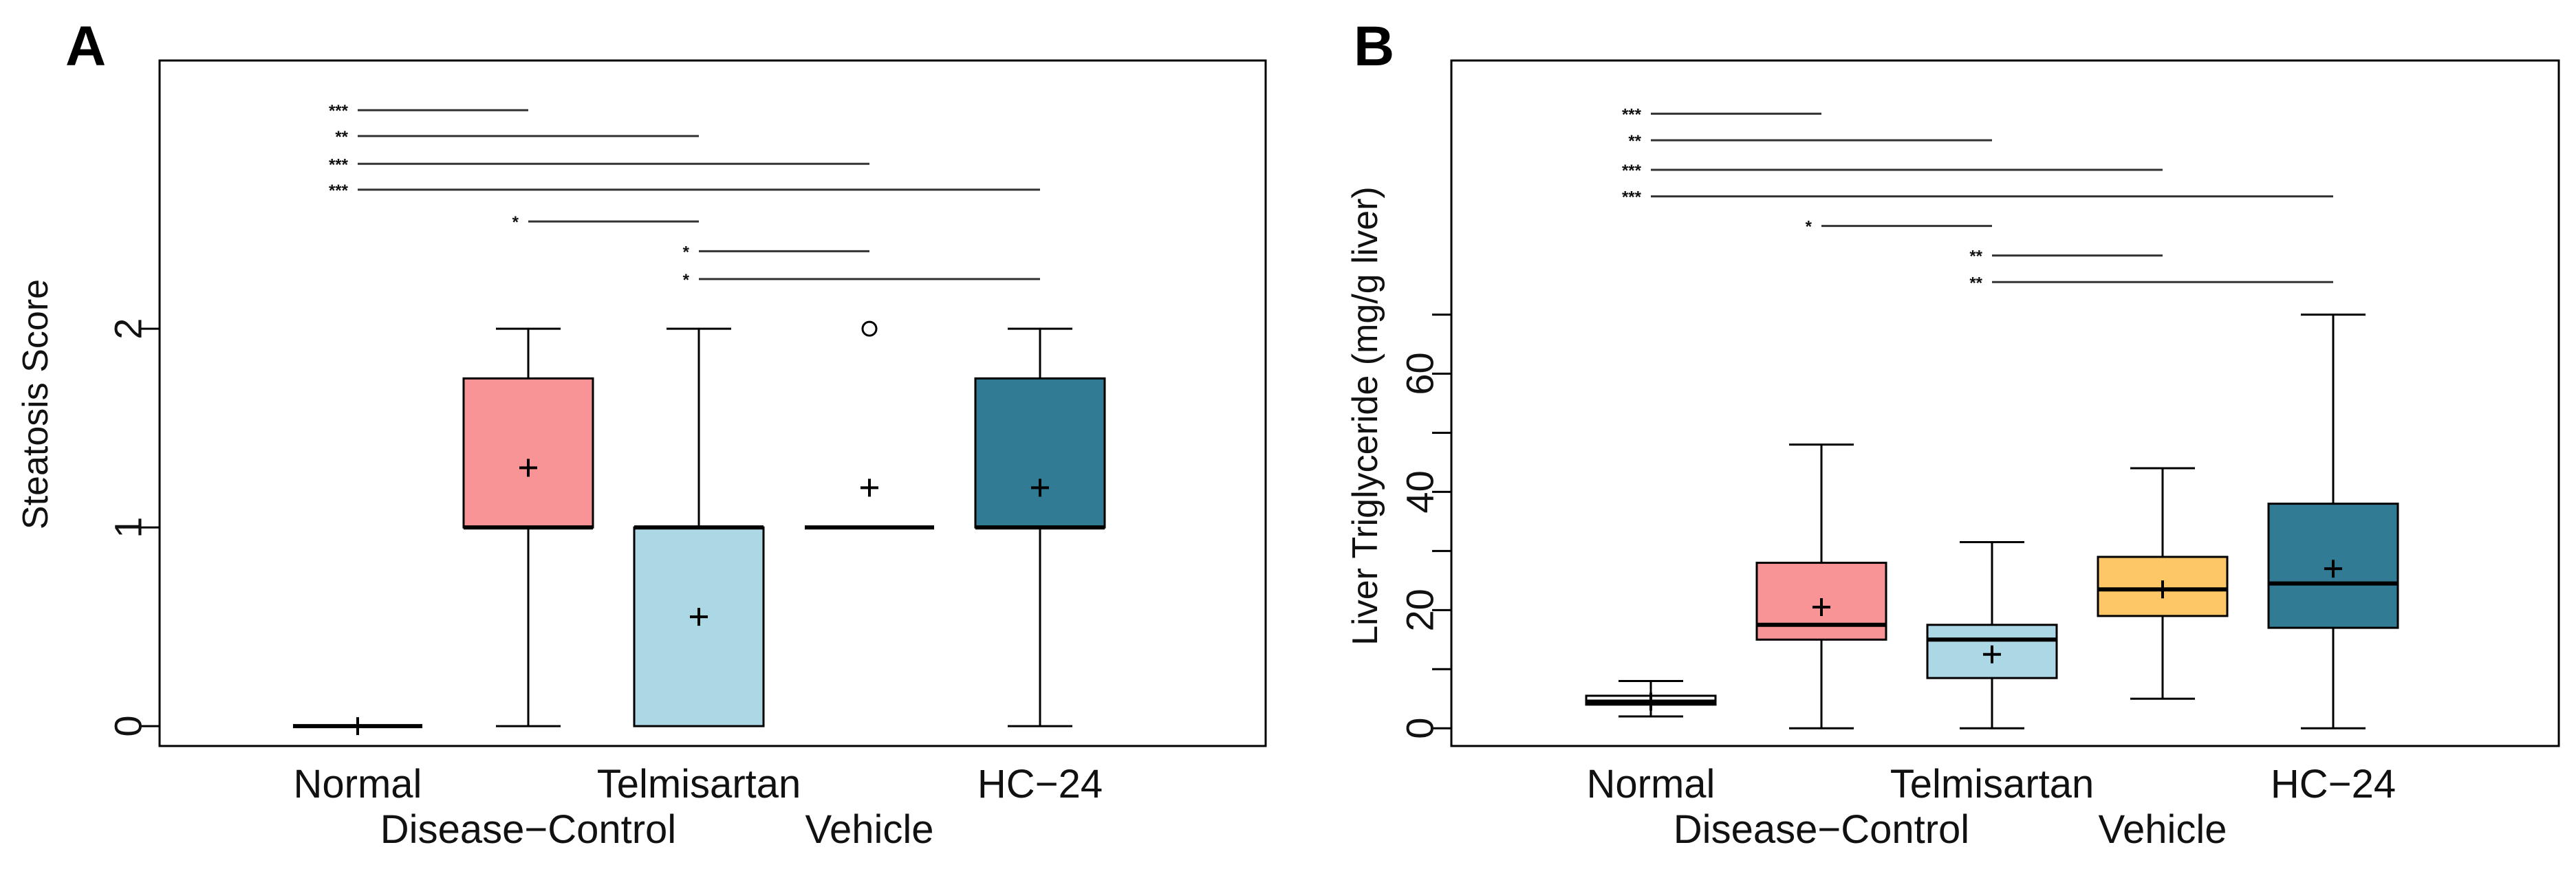 This screenshot has height=878, width=2576. Describe the element at coordinates (869, 328) in the screenshot. I see `outlier-point` at that location.